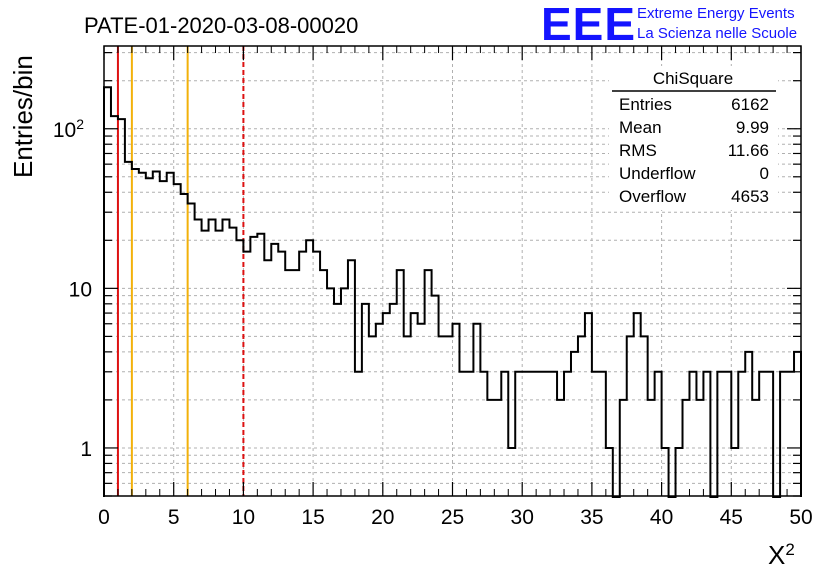 Image resolution: width=836 pixels, height=572 pixels. What do you see at coordinates (221, 25) in the screenshot?
I see `chart-title: PATE-01-2020-03-08-00020` at bounding box center [221, 25].